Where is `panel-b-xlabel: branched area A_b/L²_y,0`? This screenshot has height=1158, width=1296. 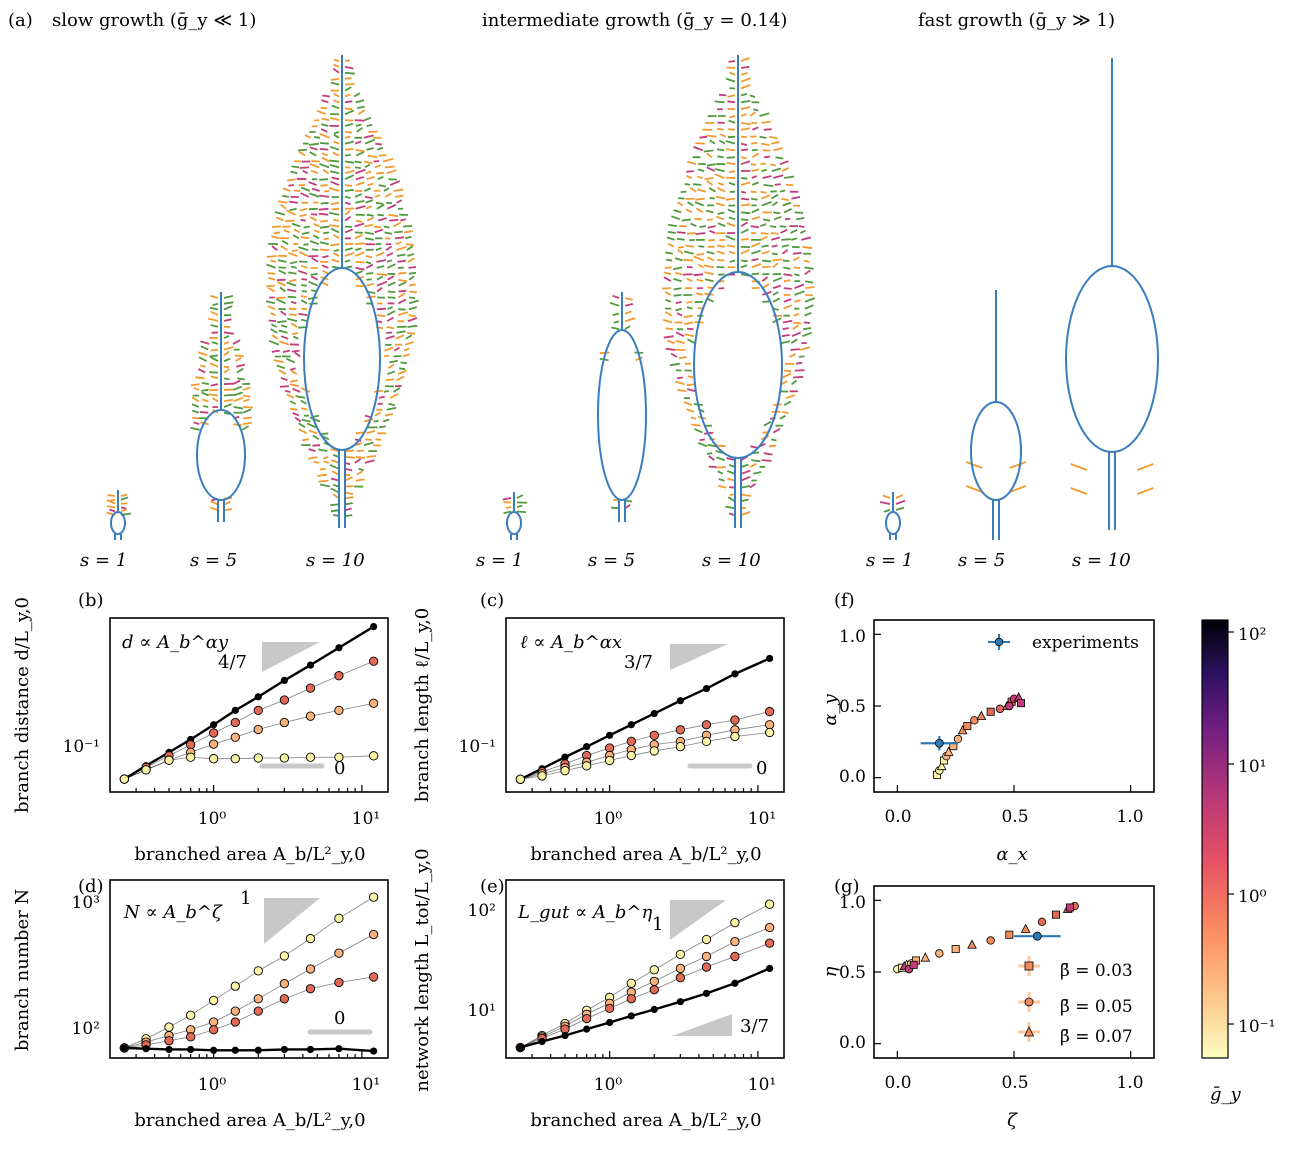
panel-b-xlabel: branched area A_b/L²_y,0 is located at coordinates (249, 854).